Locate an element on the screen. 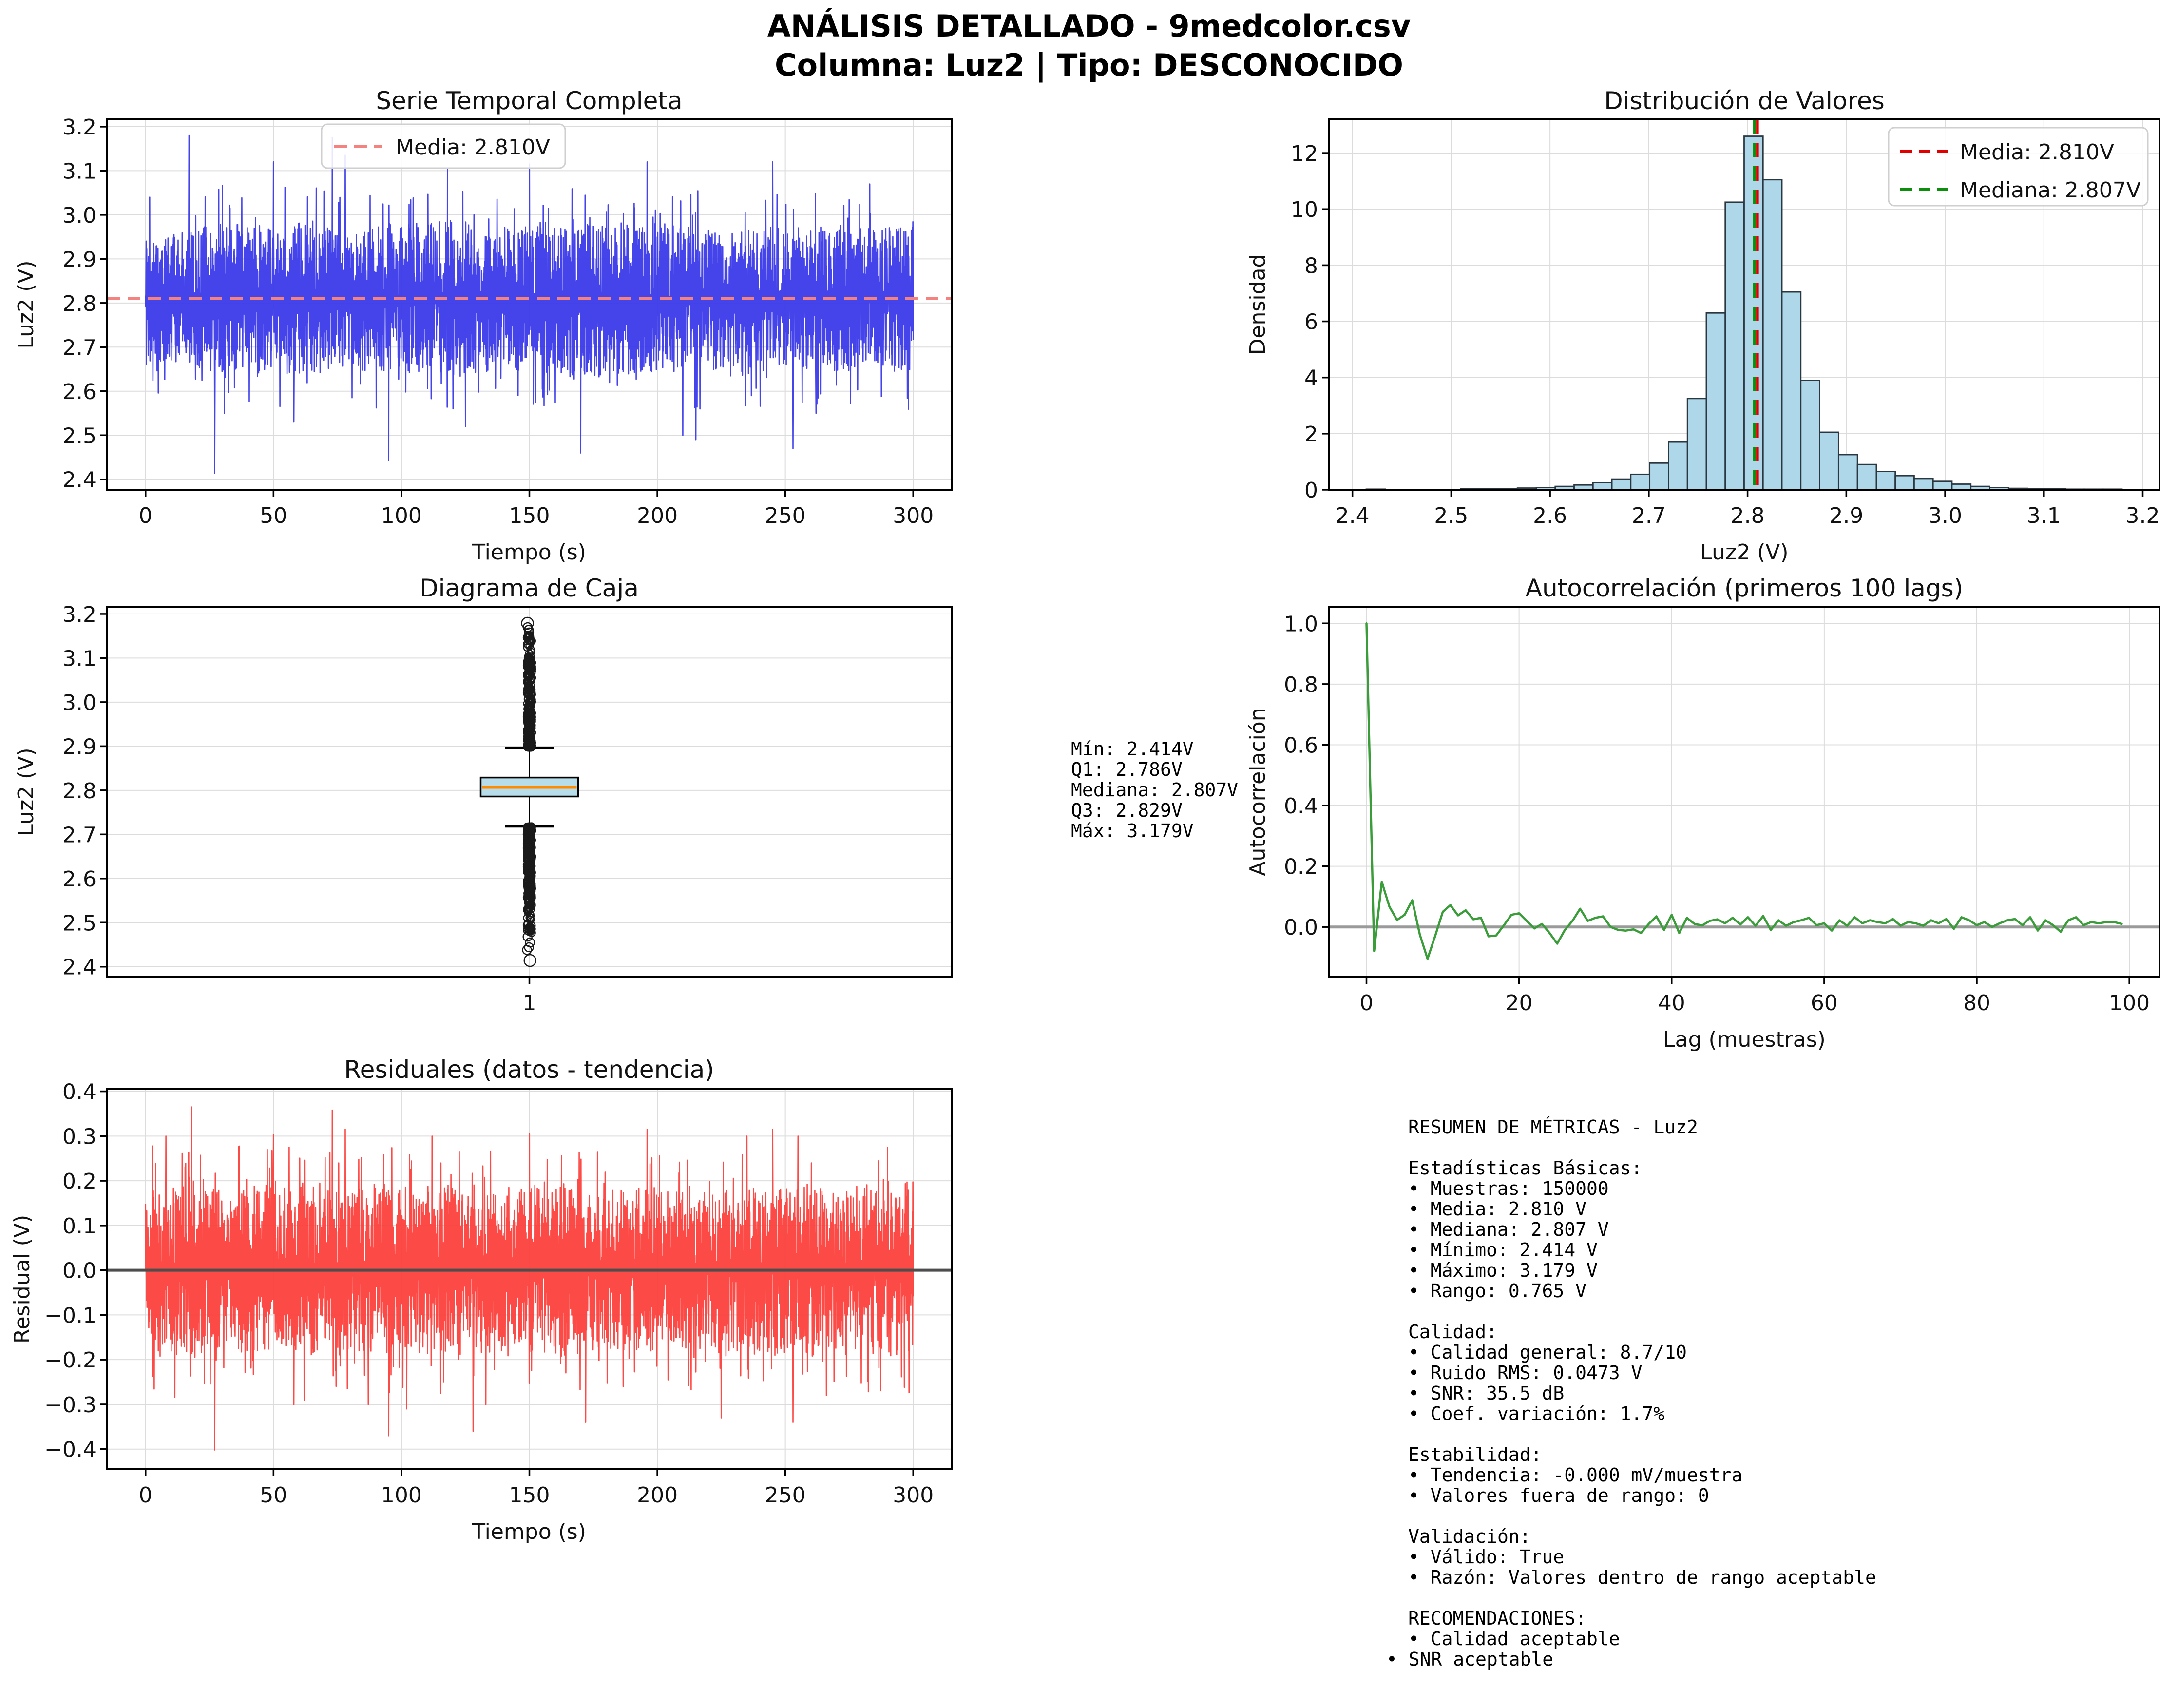 The height and width of the screenshot is (1708, 2178). acf-xlabel: Lag (muestras) is located at coordinates (1745, 1039).